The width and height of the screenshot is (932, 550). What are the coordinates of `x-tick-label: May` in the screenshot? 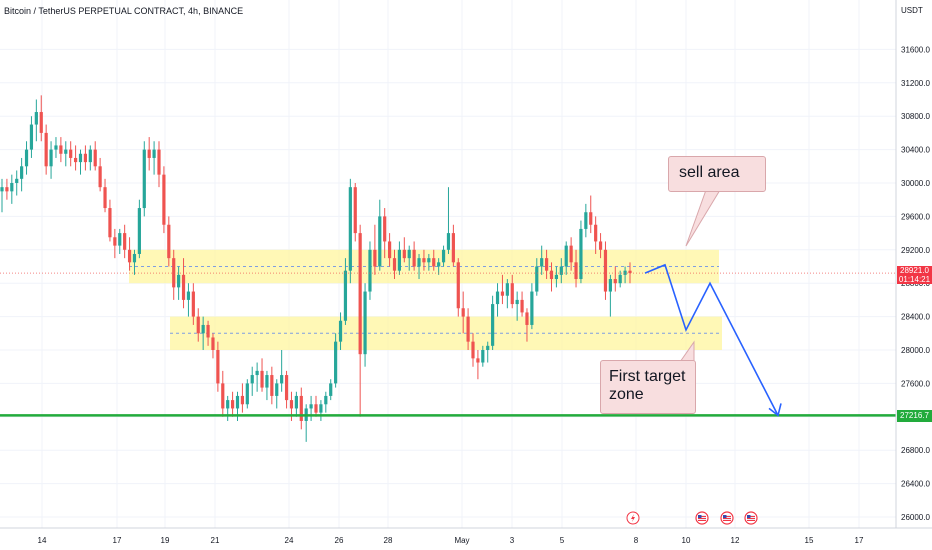 It's located at (461, 540).